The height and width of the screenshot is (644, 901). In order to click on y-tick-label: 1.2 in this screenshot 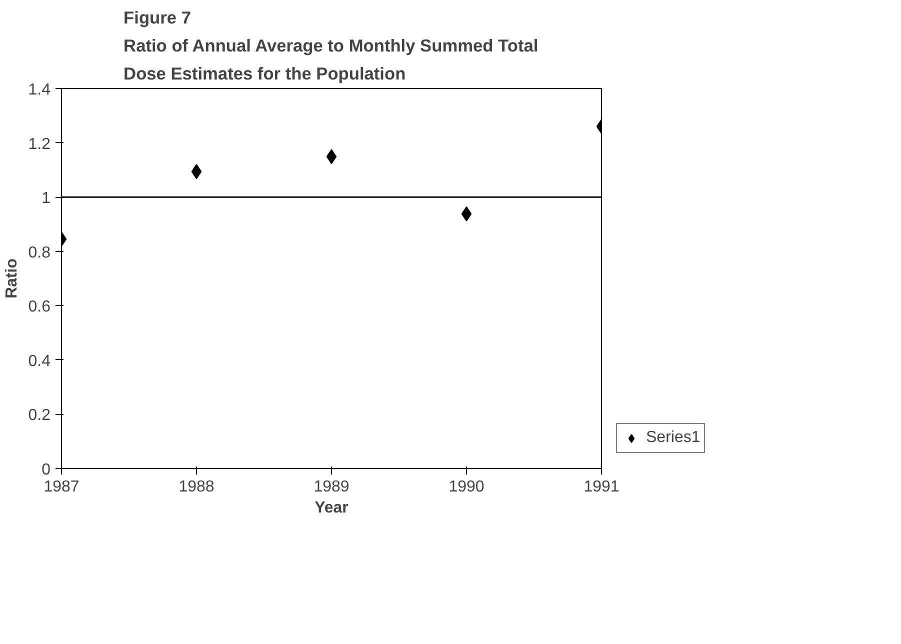, I will do `click(39, 144)`.